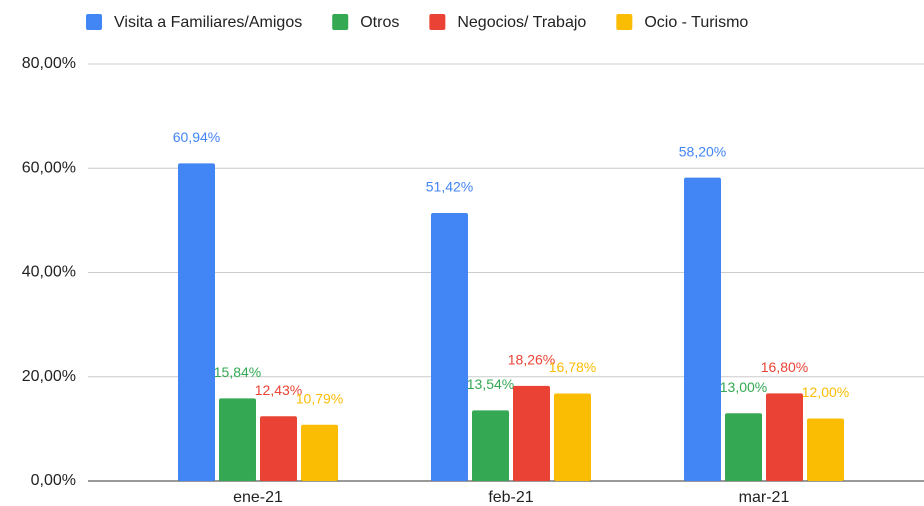 The height and width of the screenshot is (506, 924). Describe the element at coordinates (278, 390) in the screenshot. I see `value-label: 12,43%` at that location.